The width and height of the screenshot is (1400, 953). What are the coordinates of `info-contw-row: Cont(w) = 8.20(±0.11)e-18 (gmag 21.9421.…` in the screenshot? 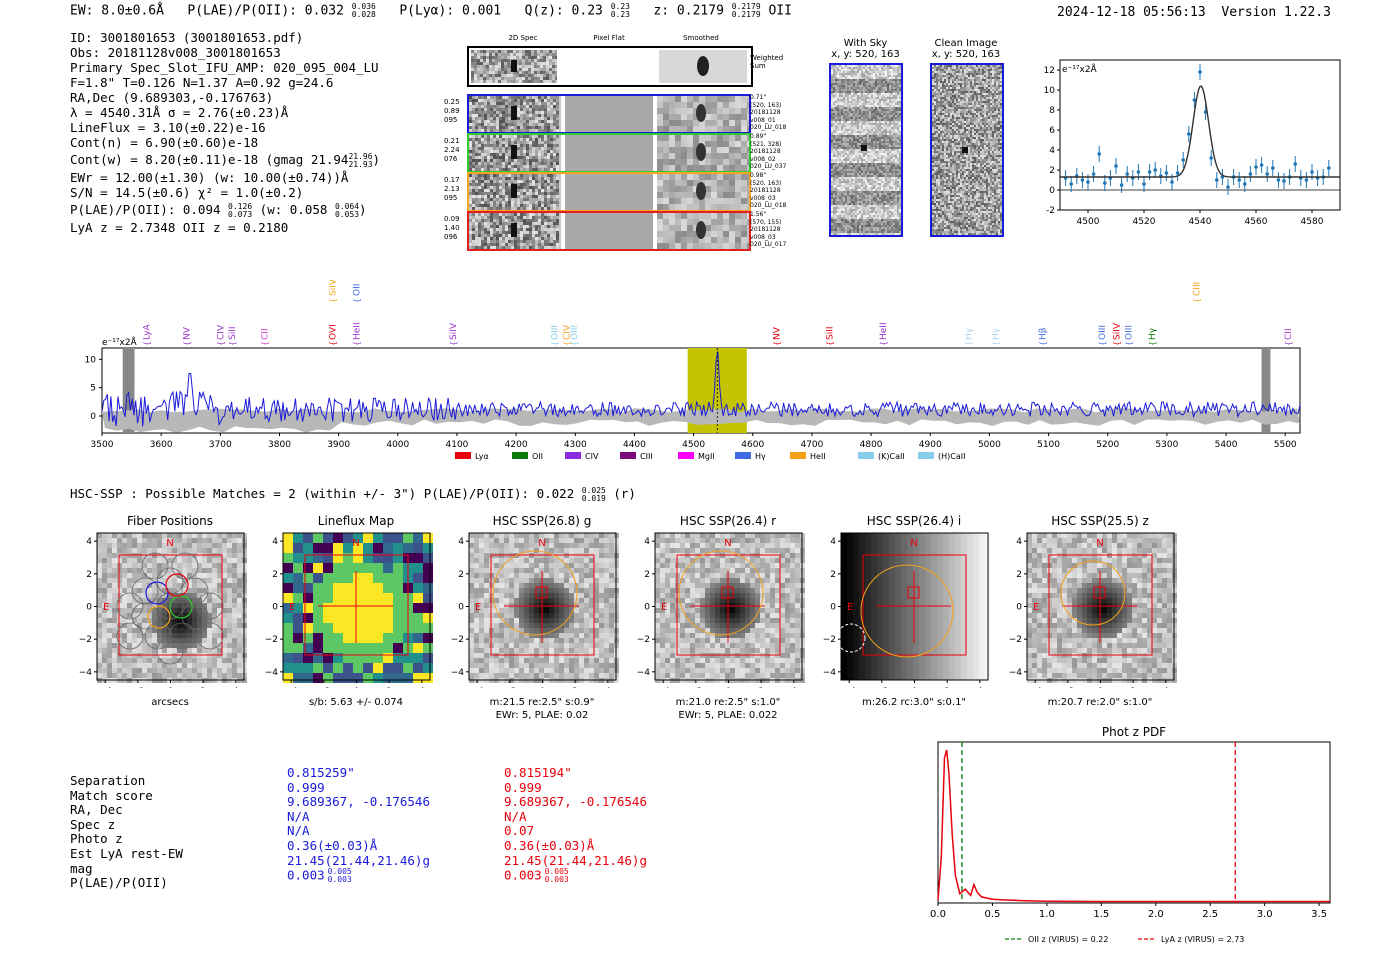 It's located at (225, 160).